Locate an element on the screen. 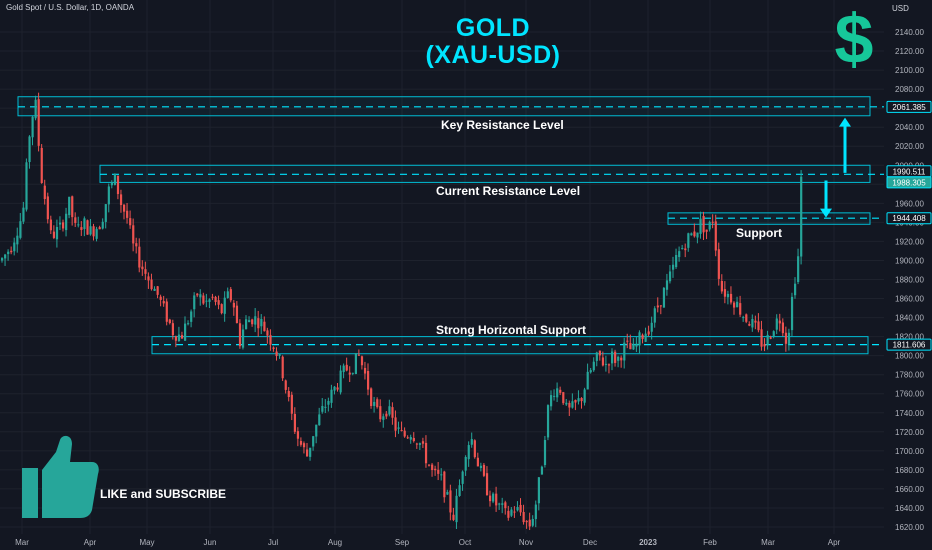 The image size is (932, 550). support-label: Support is located at coordinates (759, 233).